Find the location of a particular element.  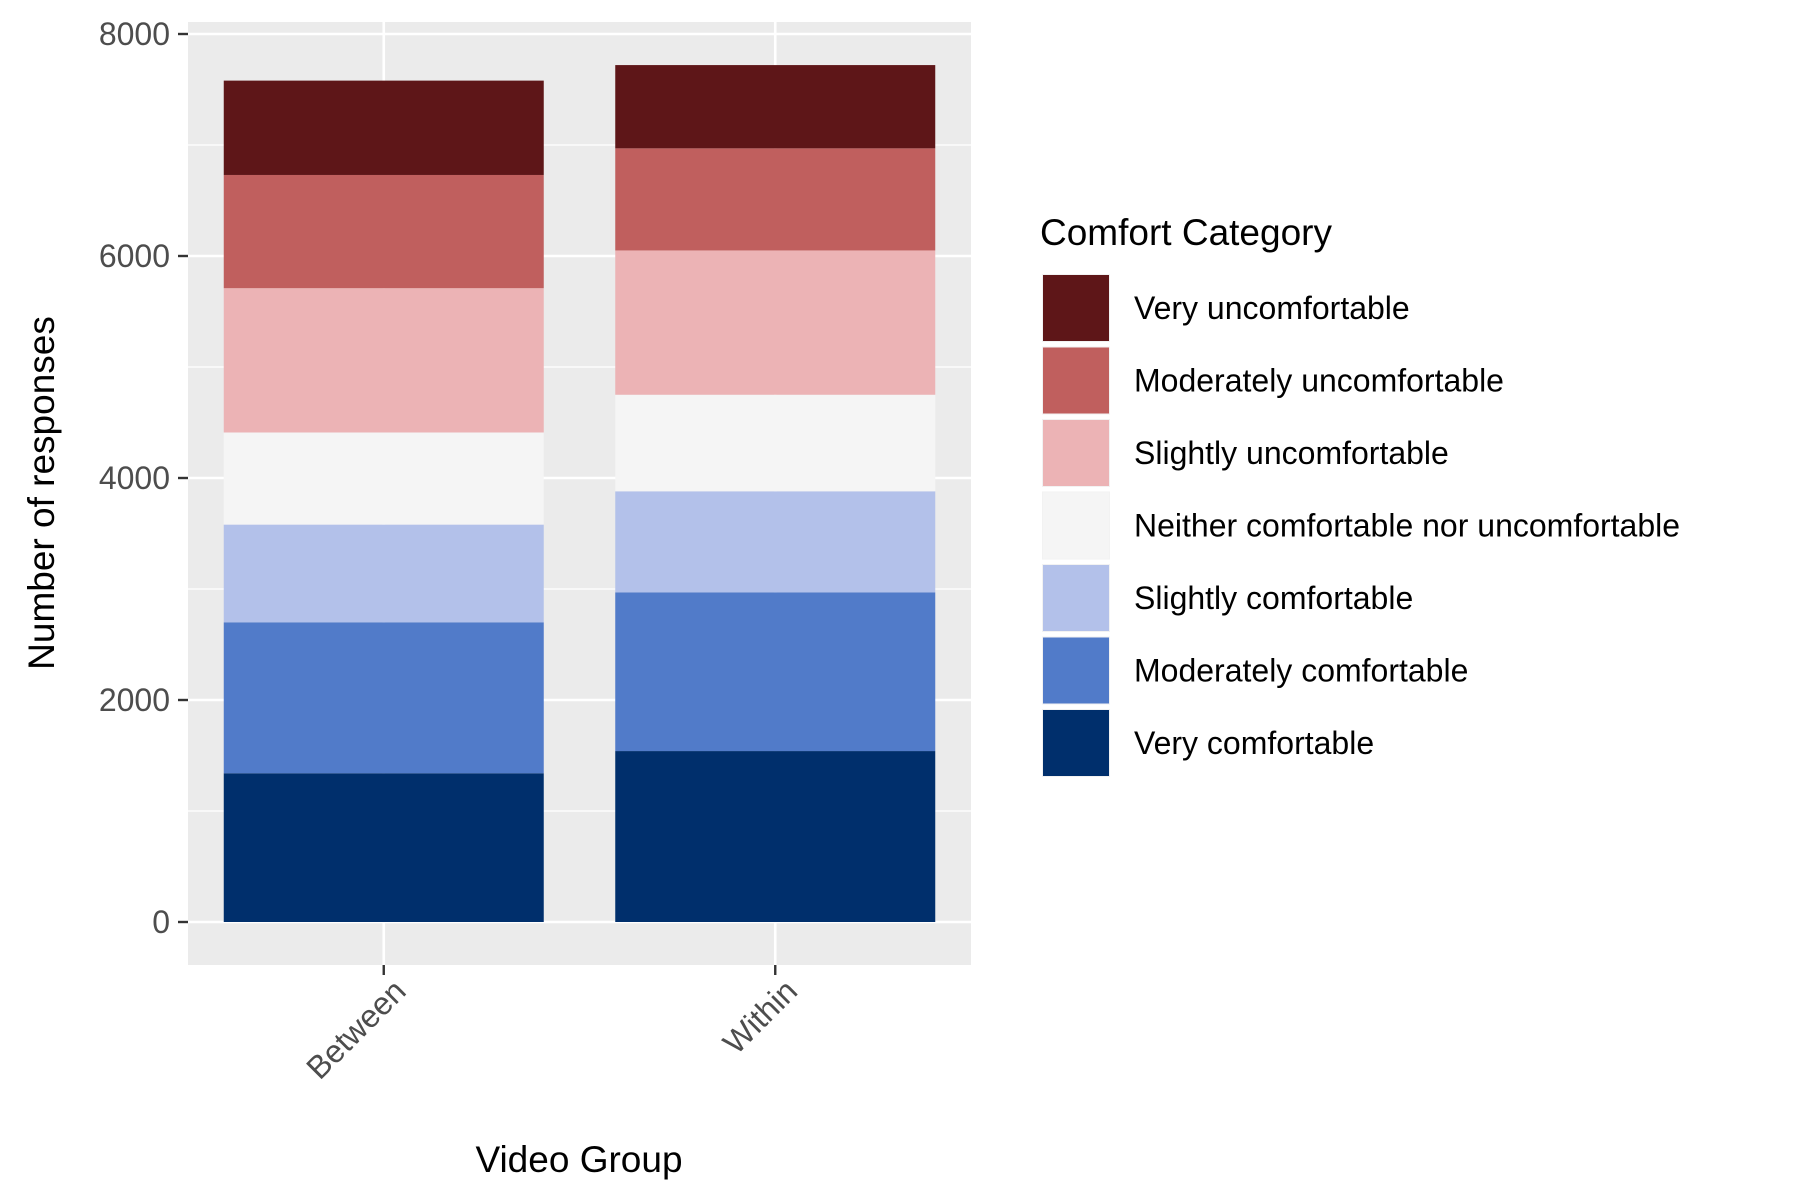

x-tick-label: Between is located at coordinates (356, 1029).